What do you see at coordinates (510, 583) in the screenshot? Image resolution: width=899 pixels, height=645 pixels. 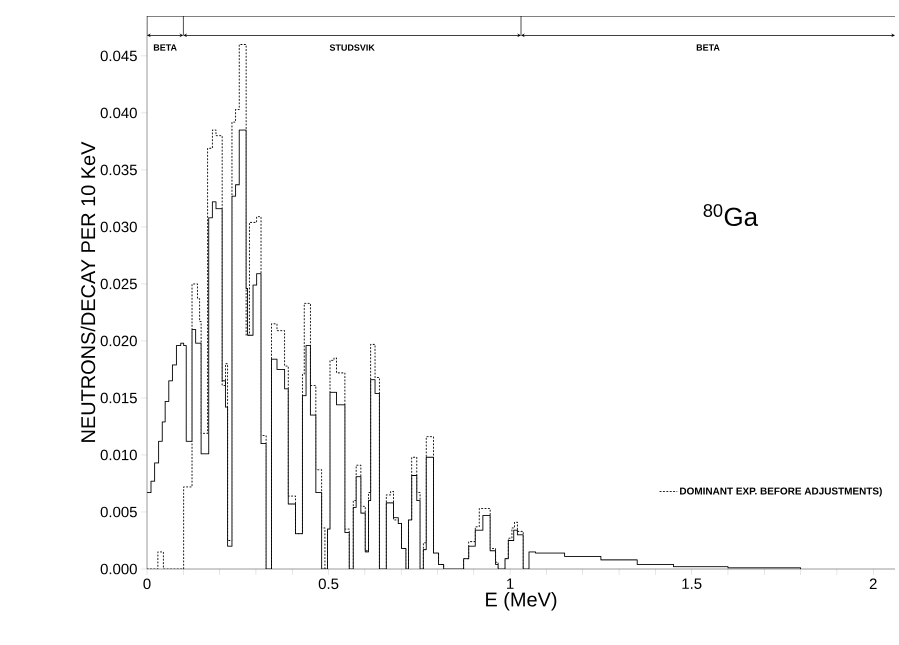 I see `x-tick-label: 1` at bounding box center [510, 583].